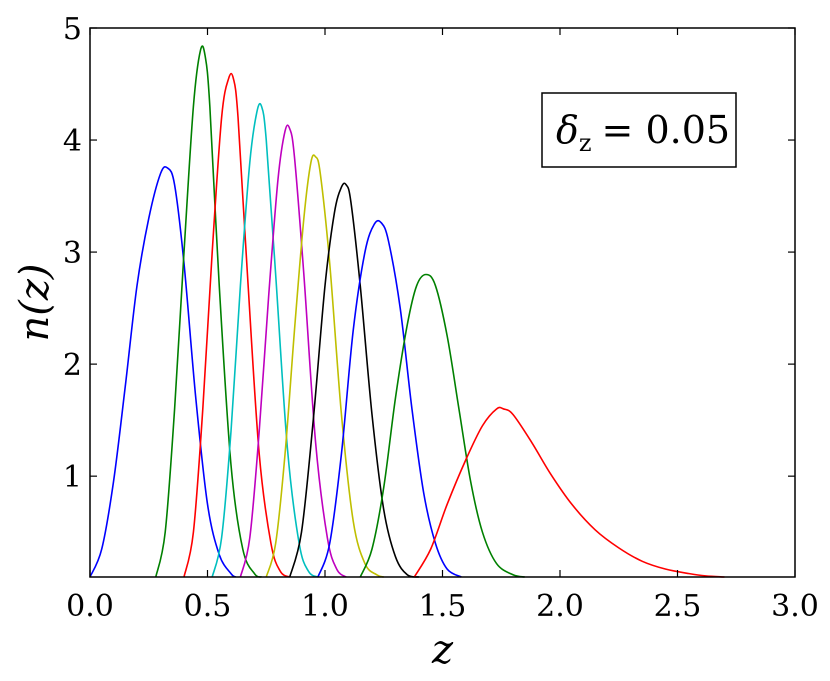  I want to click on x-tick-label: 3.0, so click(795, 606).